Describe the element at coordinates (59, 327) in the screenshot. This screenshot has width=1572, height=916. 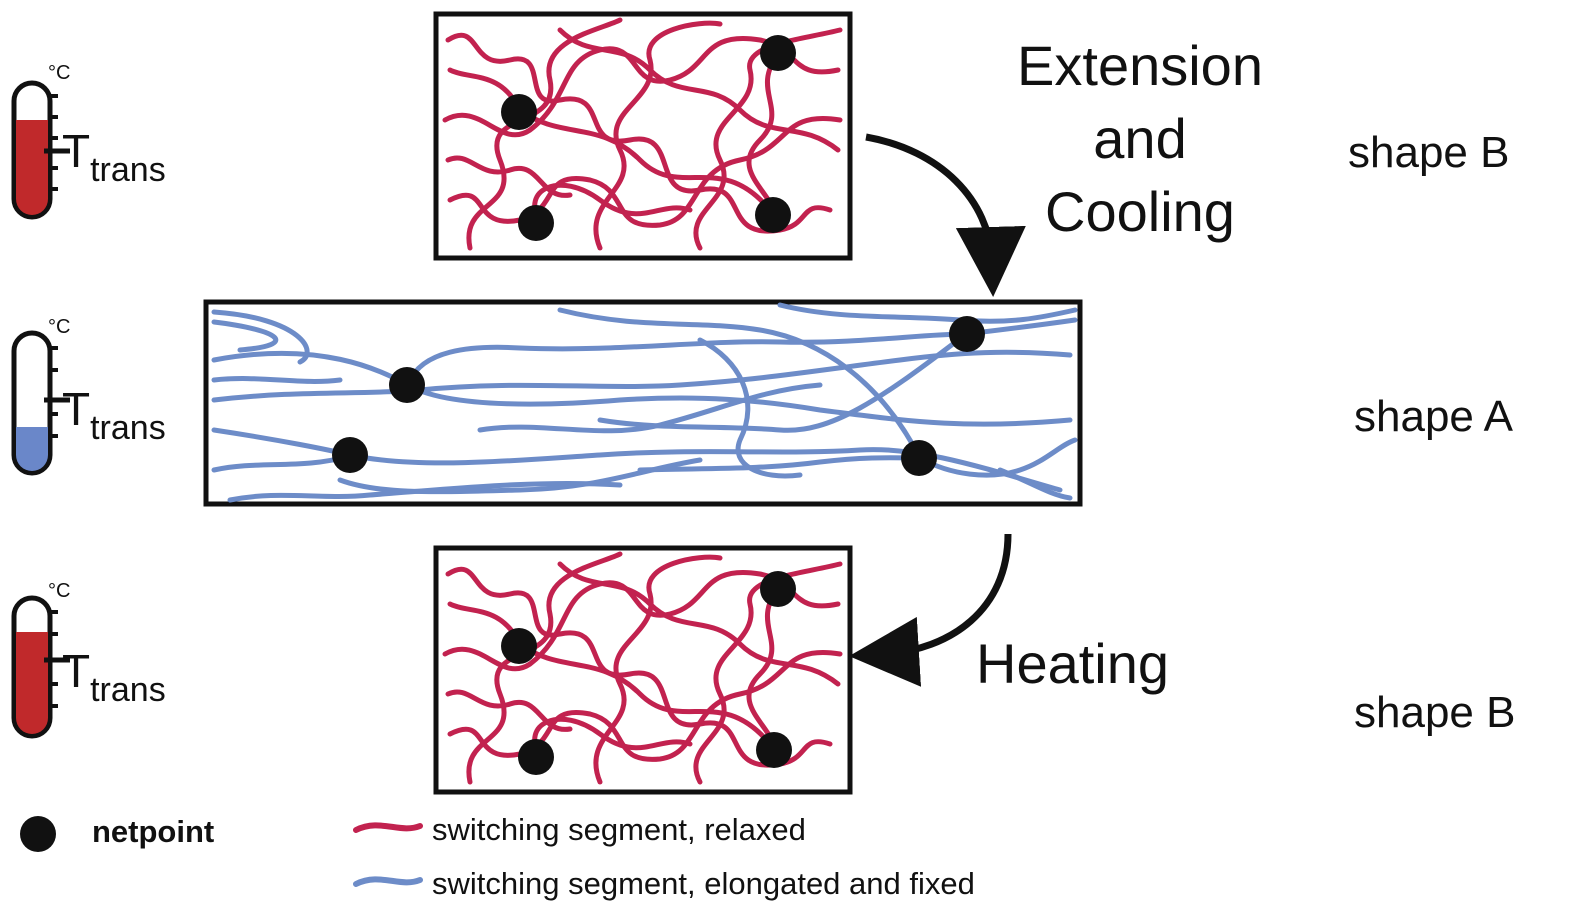
I see `thermometer-unit-middle: °C` at that location.